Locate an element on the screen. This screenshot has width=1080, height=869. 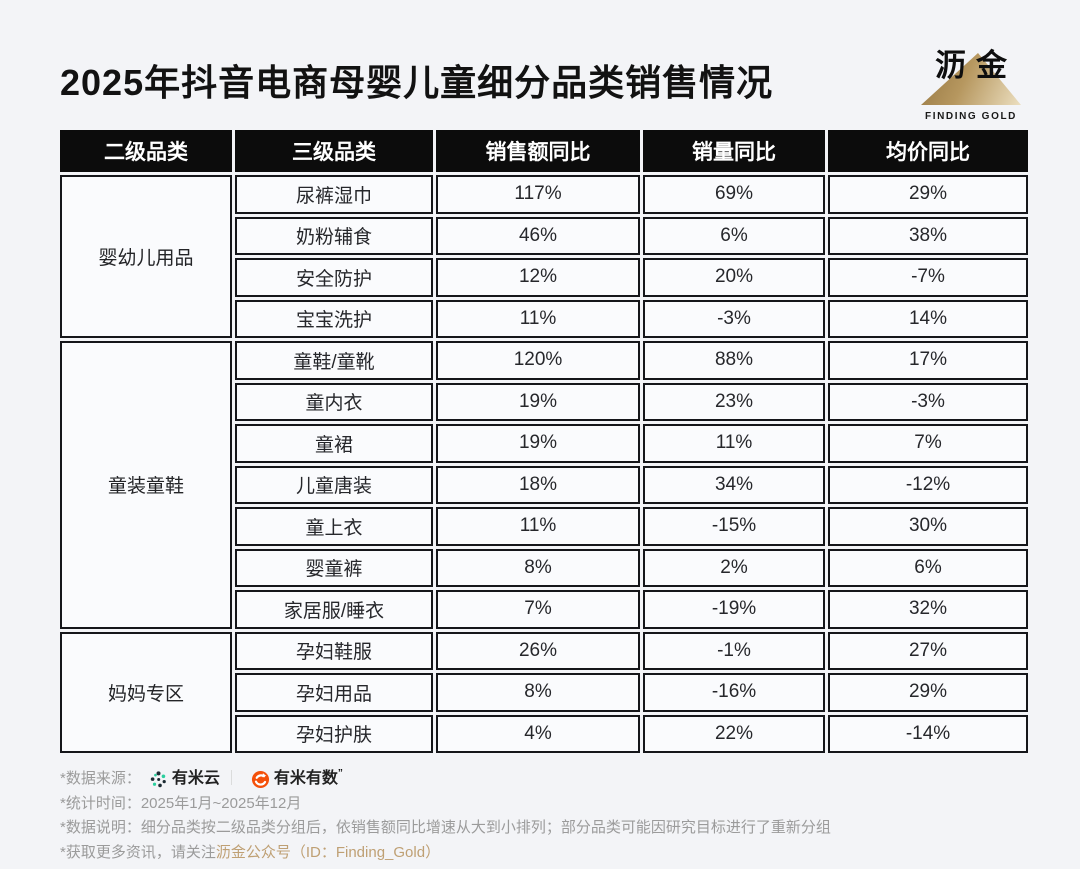
table-row: 儿童唐装 18% 34% -12% is located at coordinates (544, 484).